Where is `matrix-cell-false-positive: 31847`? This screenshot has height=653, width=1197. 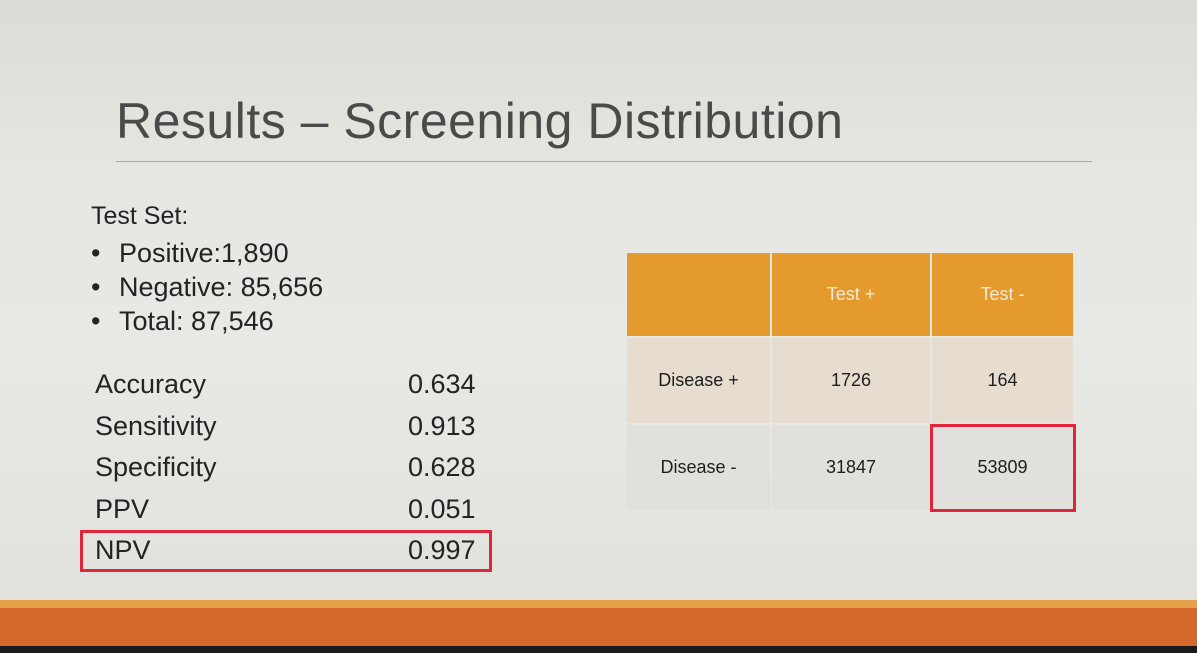
matrix-cell-false-positive: 31847 is located at coordinates (851, 467).